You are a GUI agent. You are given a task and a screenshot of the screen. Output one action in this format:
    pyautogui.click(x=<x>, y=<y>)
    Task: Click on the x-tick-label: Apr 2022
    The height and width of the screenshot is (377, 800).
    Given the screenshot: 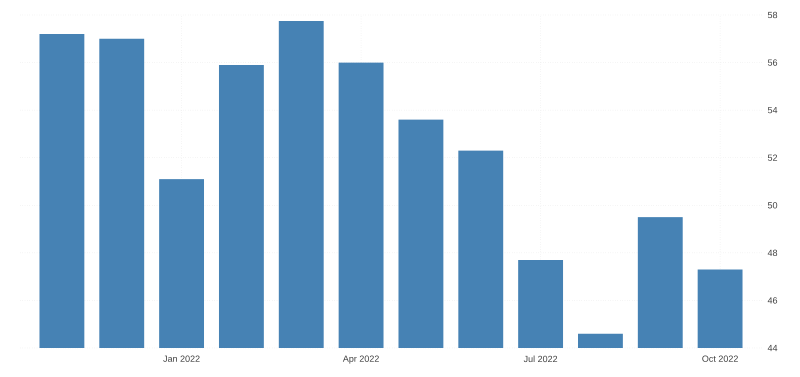 What is the action you would take?
    pyautogui.click(x=360, y=360)
    